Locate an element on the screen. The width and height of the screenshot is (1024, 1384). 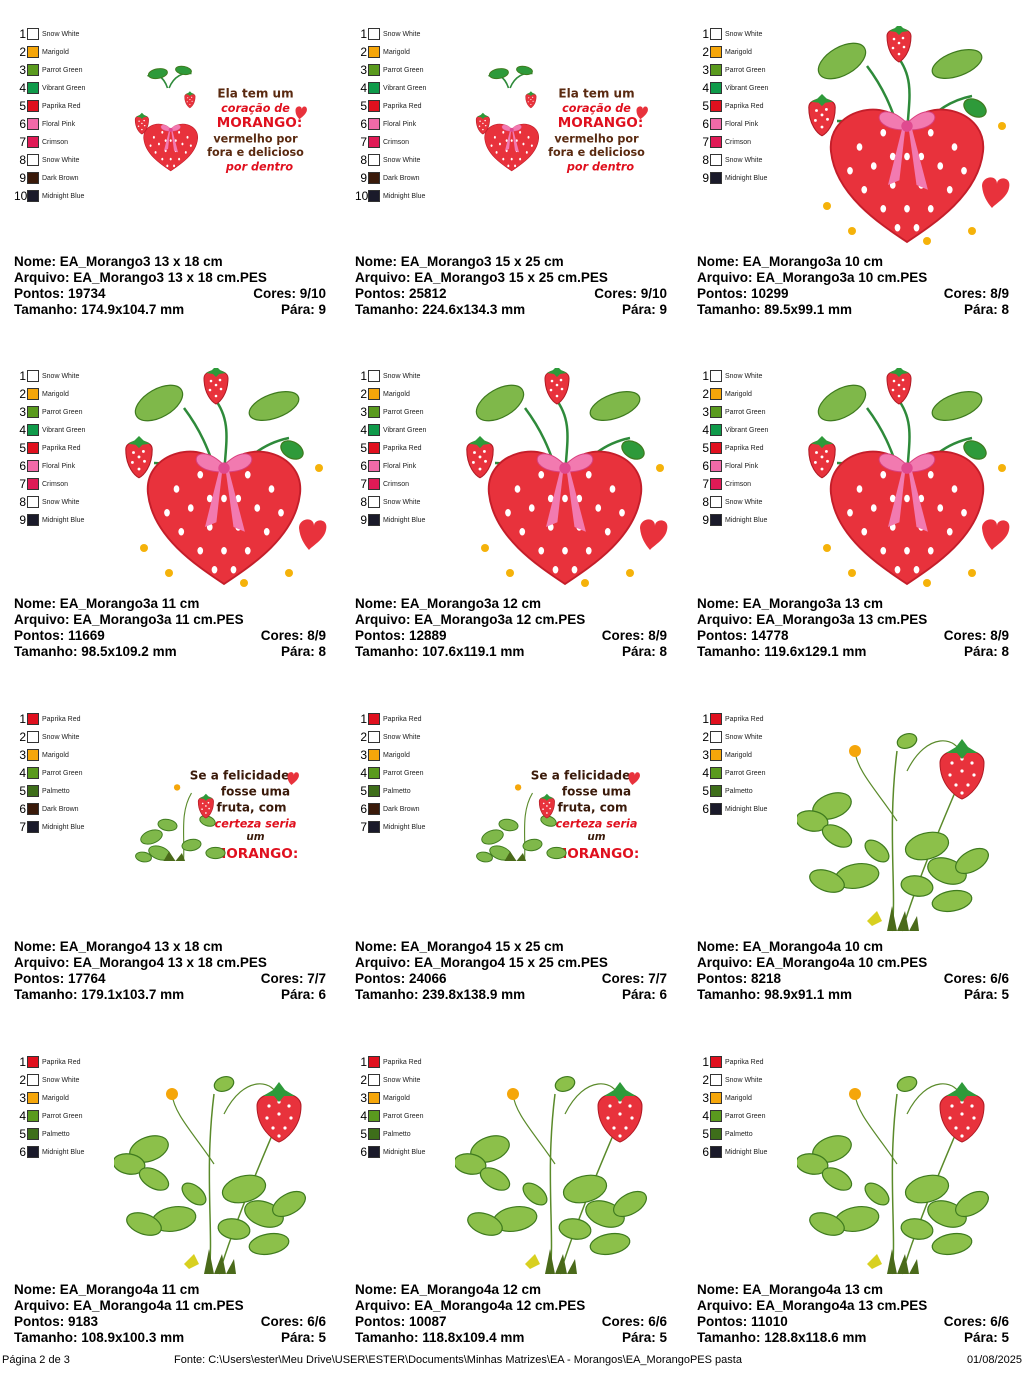
label-pontos: Pontos: is located at coordinates (41, 1321).